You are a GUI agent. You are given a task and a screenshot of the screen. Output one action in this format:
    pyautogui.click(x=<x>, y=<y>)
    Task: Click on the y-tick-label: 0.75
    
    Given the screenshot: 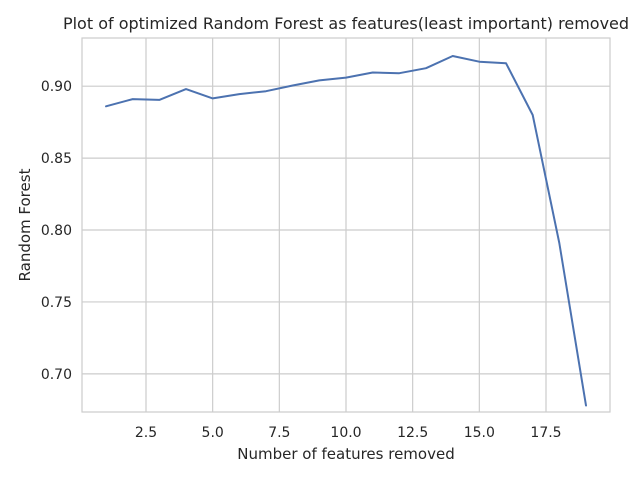 What is the action you would take?
    pyautogui.click(x=56, y=303)
    